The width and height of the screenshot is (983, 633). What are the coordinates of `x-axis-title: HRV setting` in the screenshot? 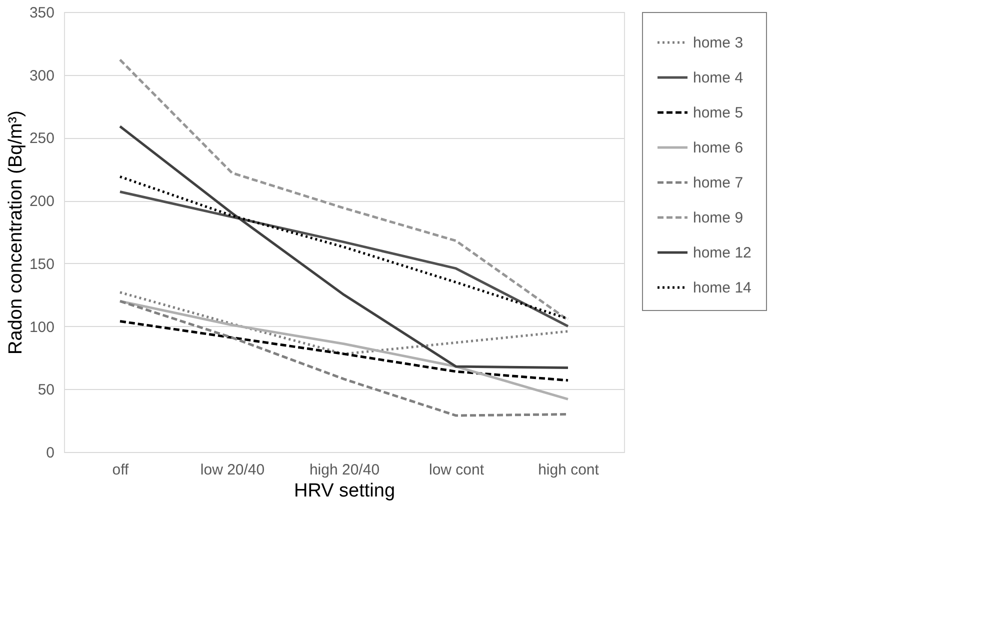 It's located at (345, 491).